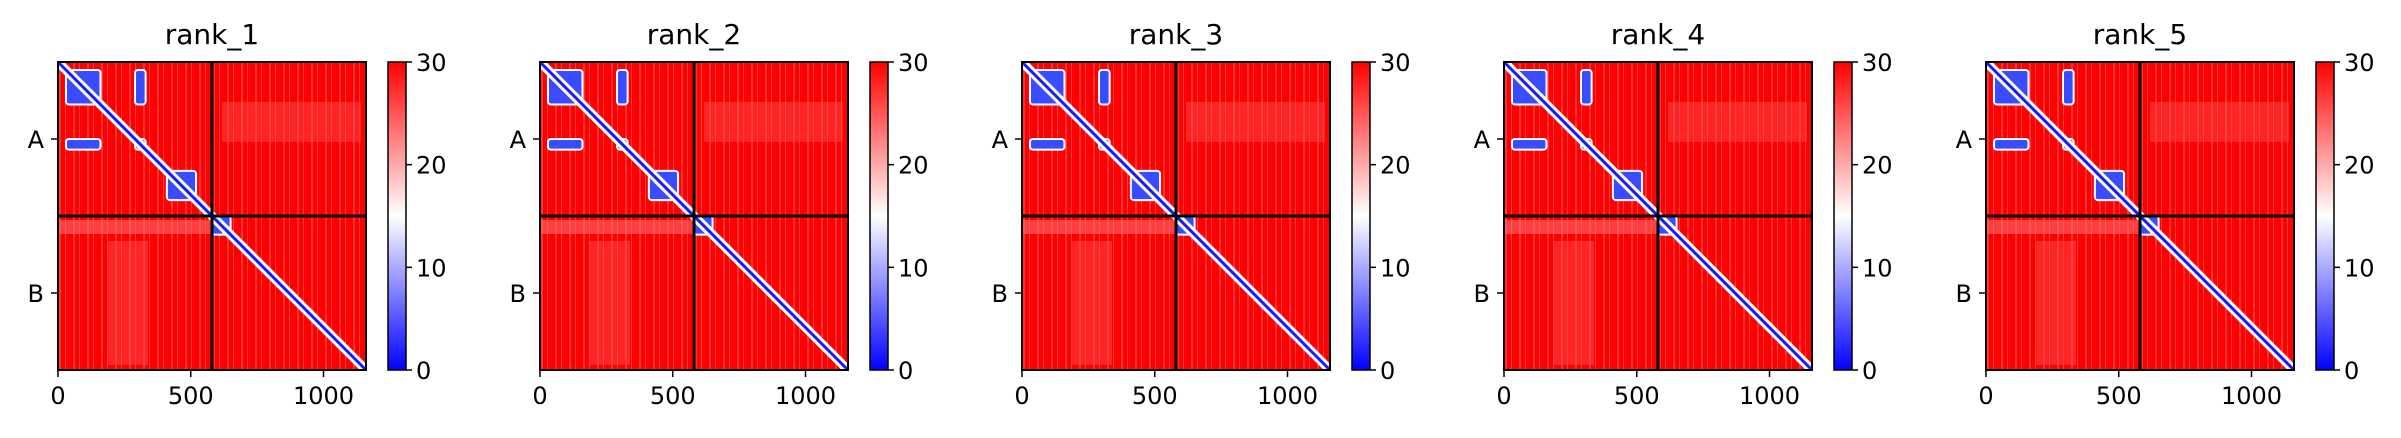 The image size is (2401, 438). Describe the element at coordinates (212, 34) in the screenshot. I see `panel-title: rank_1` at that location.